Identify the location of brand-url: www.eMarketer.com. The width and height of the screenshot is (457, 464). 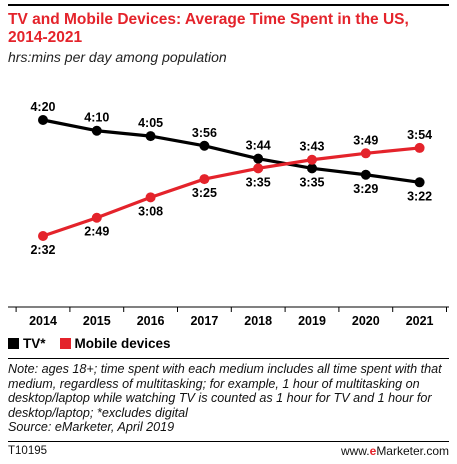
(395, 451).